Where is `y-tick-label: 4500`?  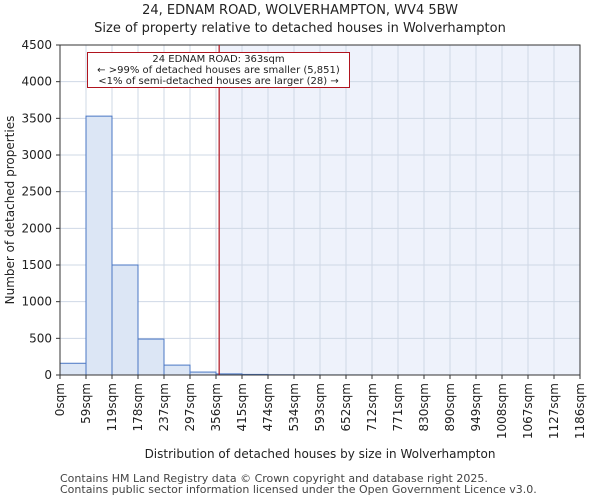
y-tick-label: 4500 is located at coordinates (36, 45).